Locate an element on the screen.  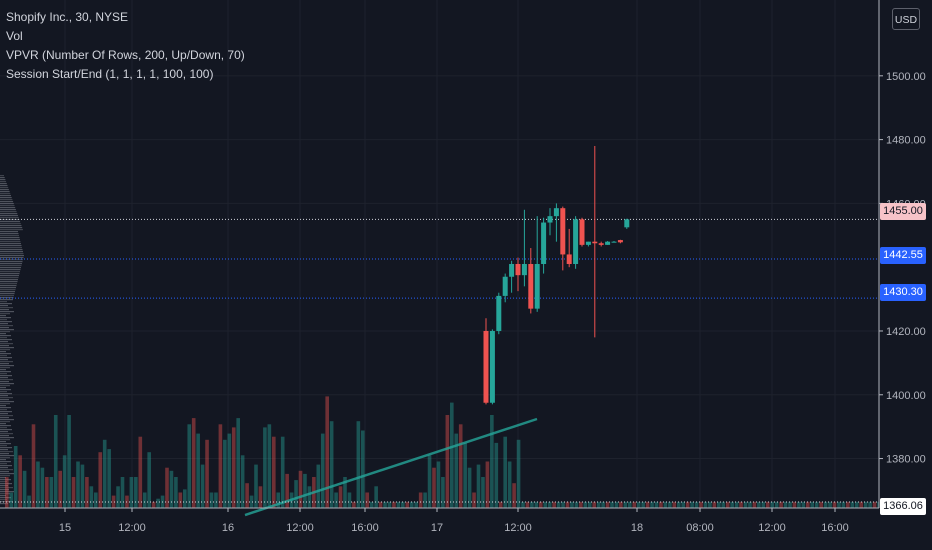
price-tick-label: 1480.00 is located at coordinates (906, 141).